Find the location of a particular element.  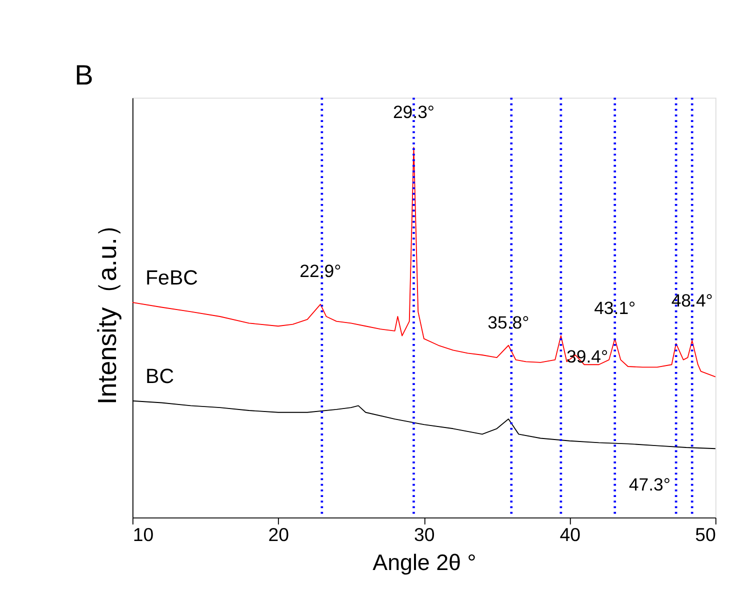

annotation: 22.9° is located at coordinates (321, 270).